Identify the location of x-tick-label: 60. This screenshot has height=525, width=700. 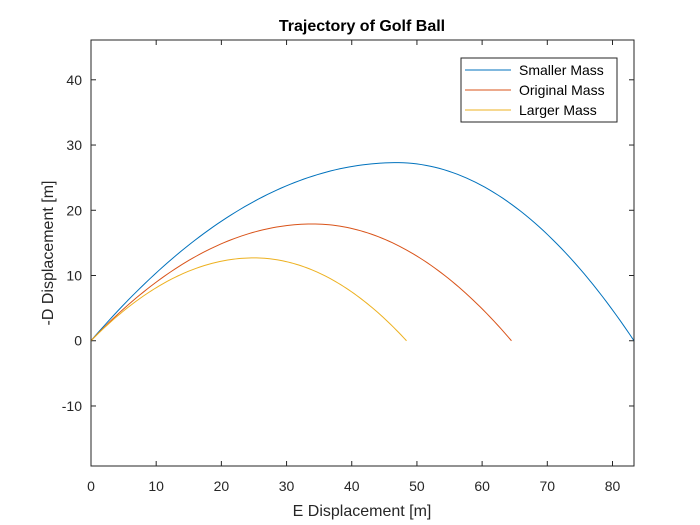
(482, 486).